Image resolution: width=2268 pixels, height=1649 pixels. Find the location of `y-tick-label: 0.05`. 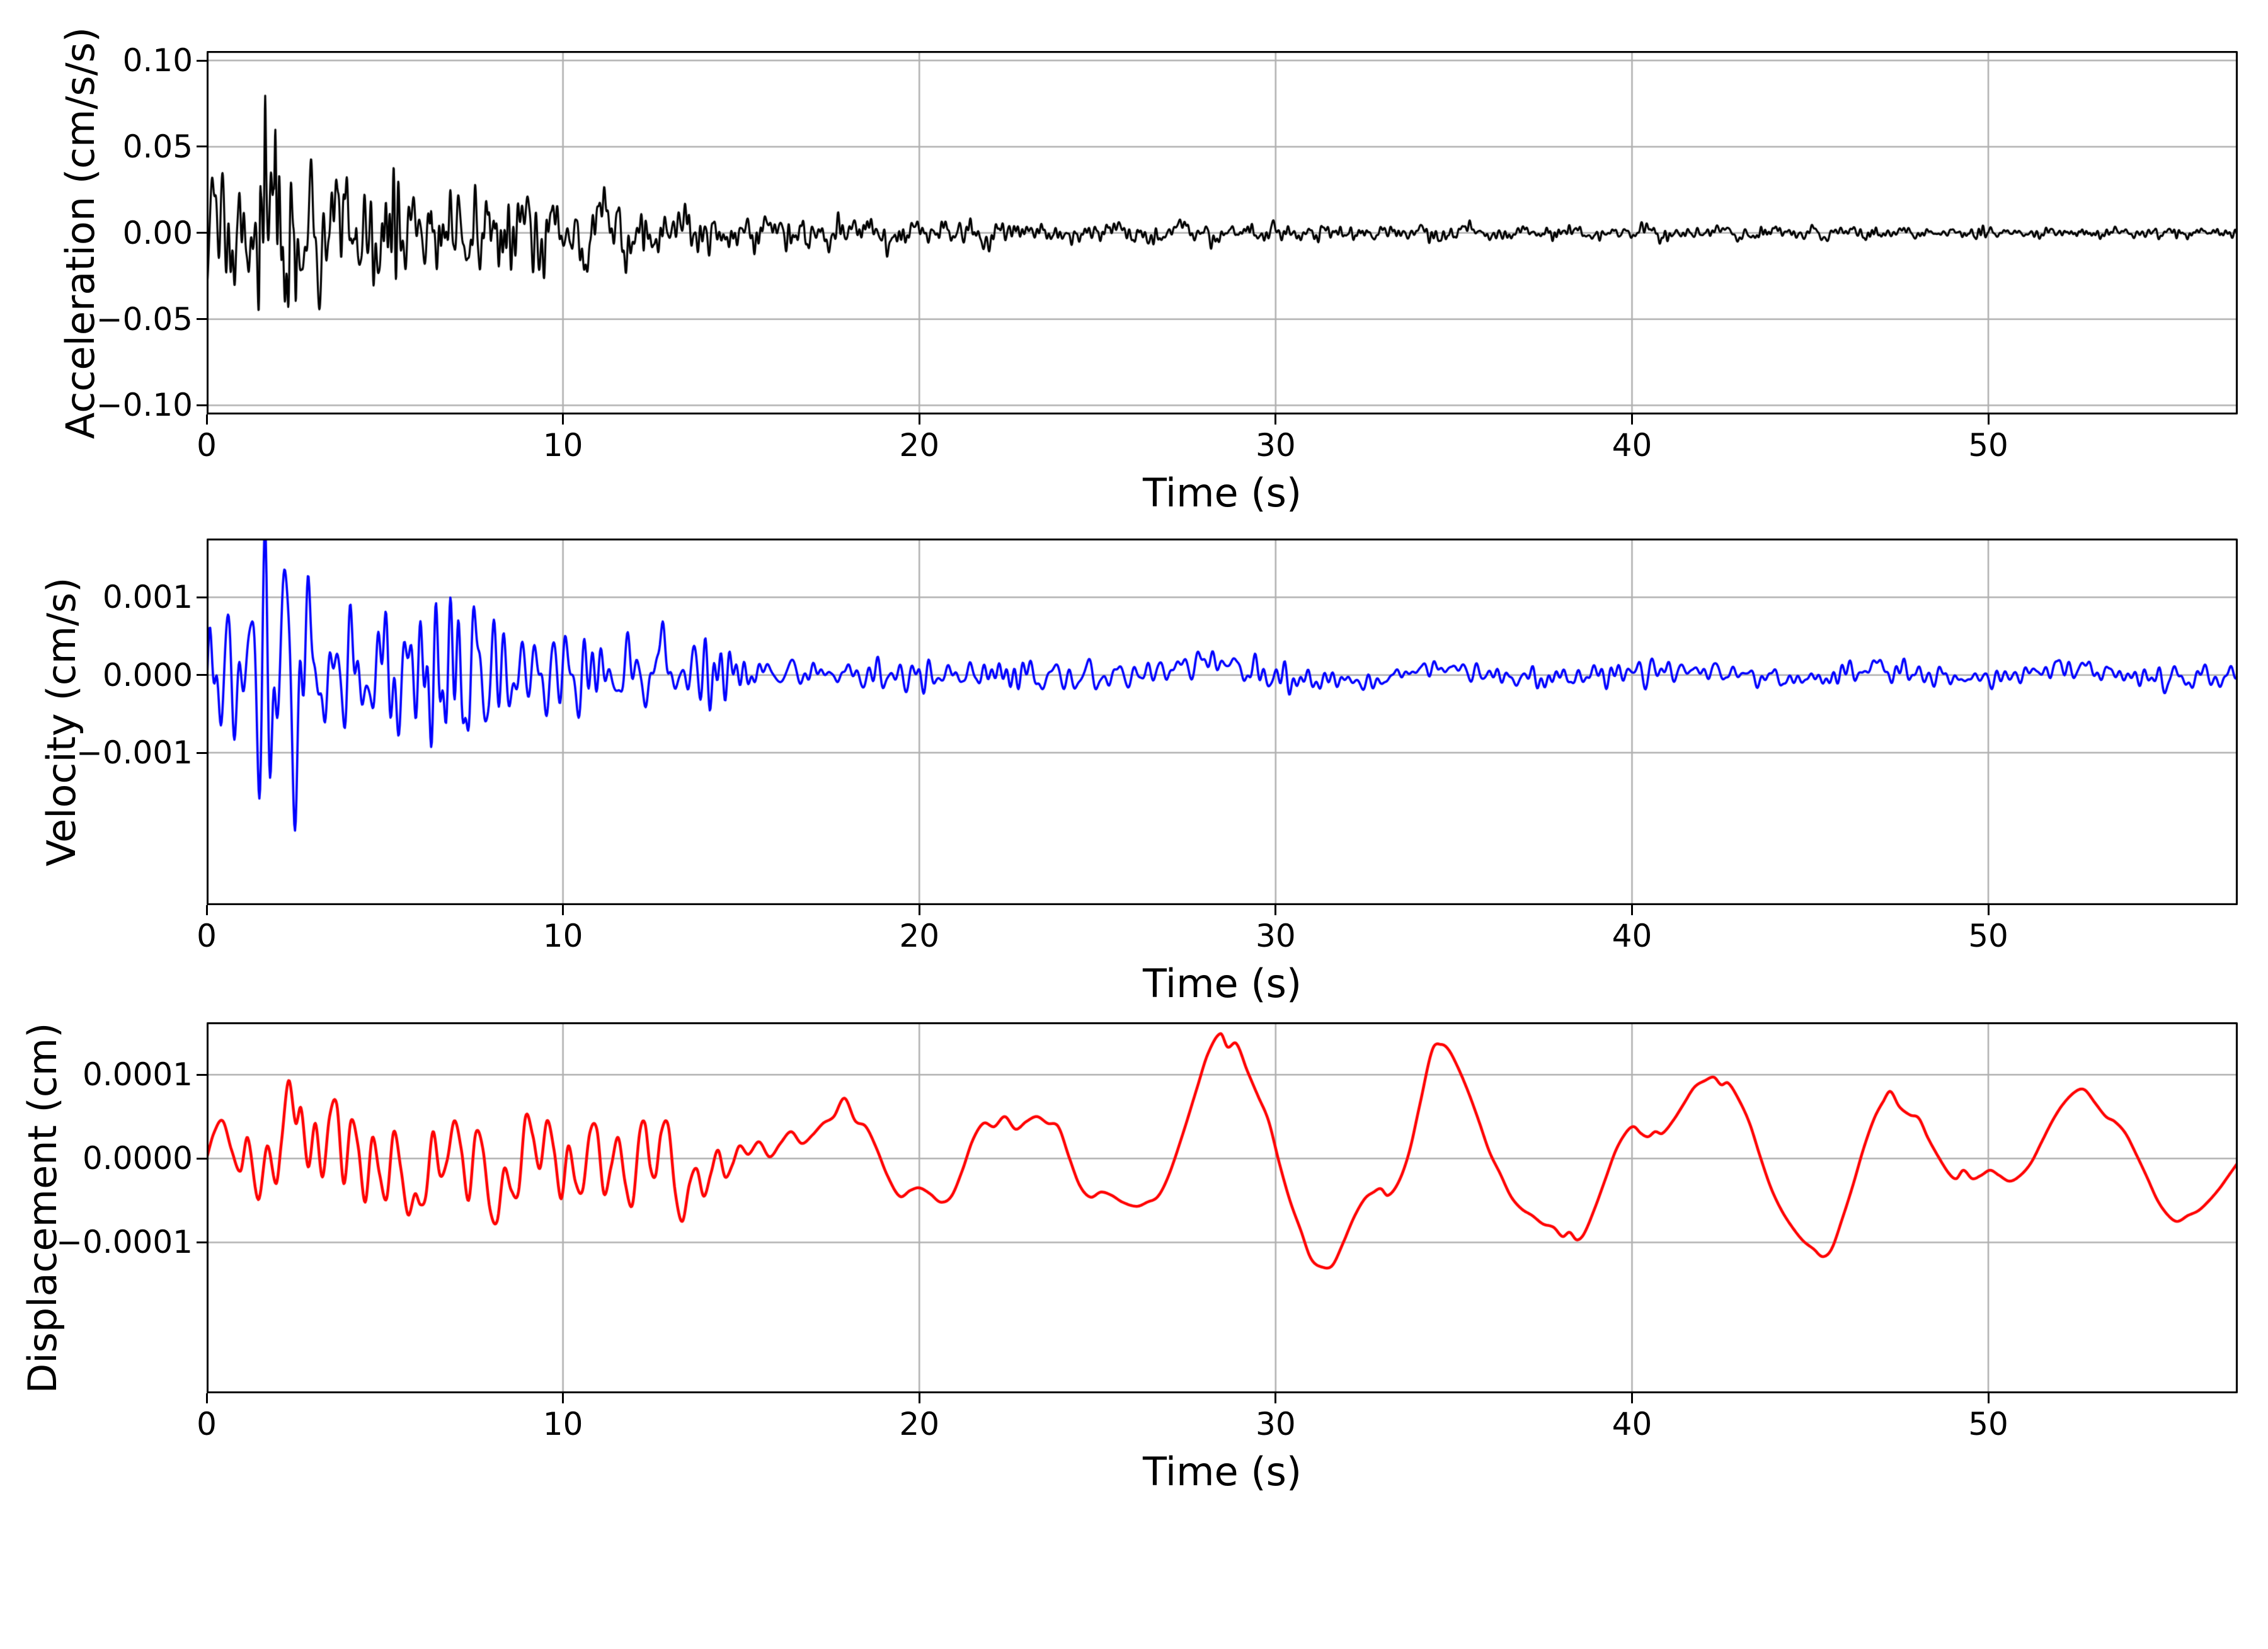

y-tick-label: 0.05 is located at coordinates (157, 146).